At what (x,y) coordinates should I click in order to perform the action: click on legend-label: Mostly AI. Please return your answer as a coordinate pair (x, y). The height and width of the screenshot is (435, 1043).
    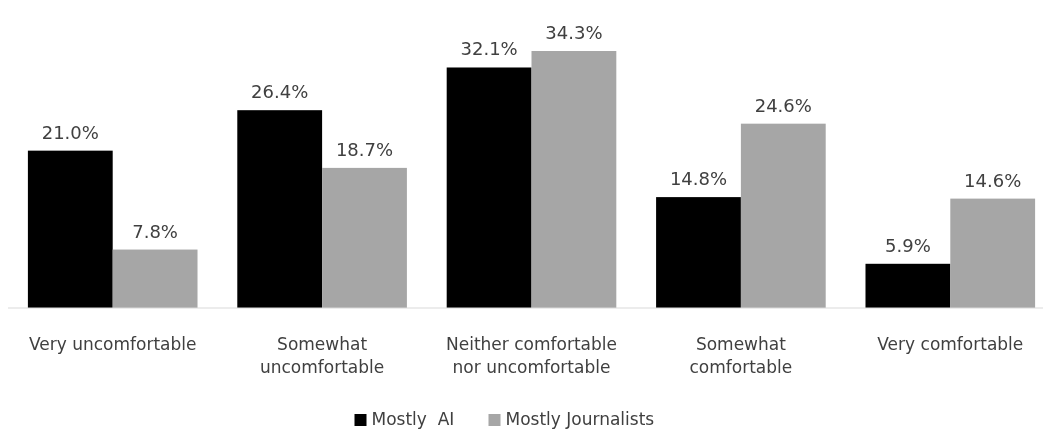
    Looking at the image, I should click on (413, 419).